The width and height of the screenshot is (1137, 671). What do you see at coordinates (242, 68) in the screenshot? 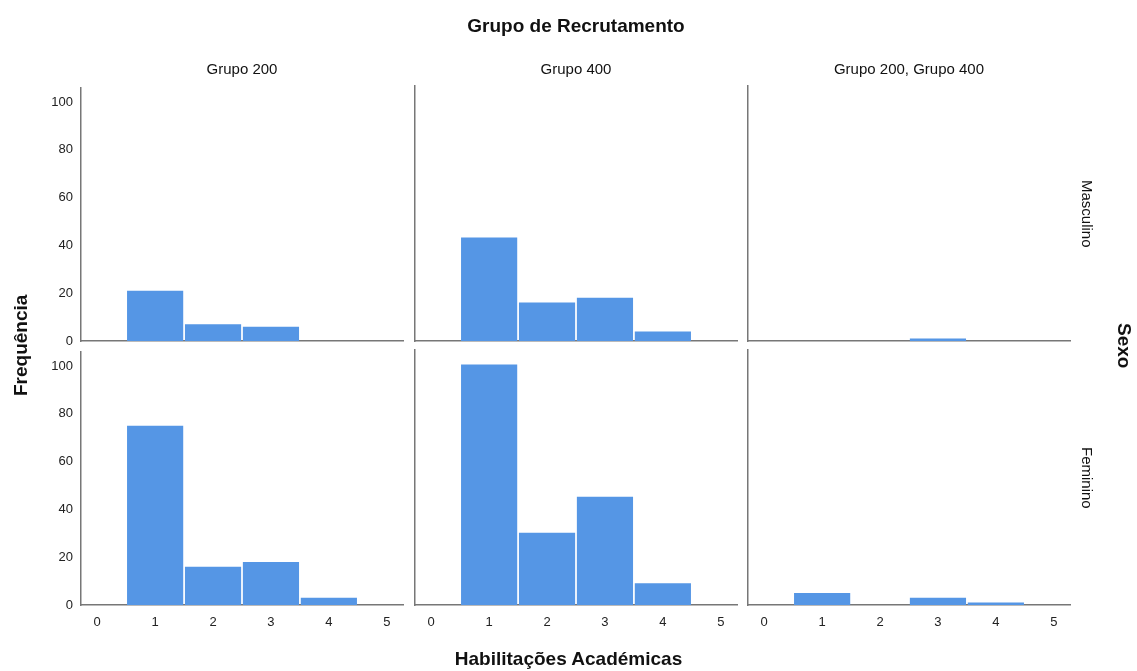
I see `chart-title: Grupo 200` at bounding box center [242, 68].